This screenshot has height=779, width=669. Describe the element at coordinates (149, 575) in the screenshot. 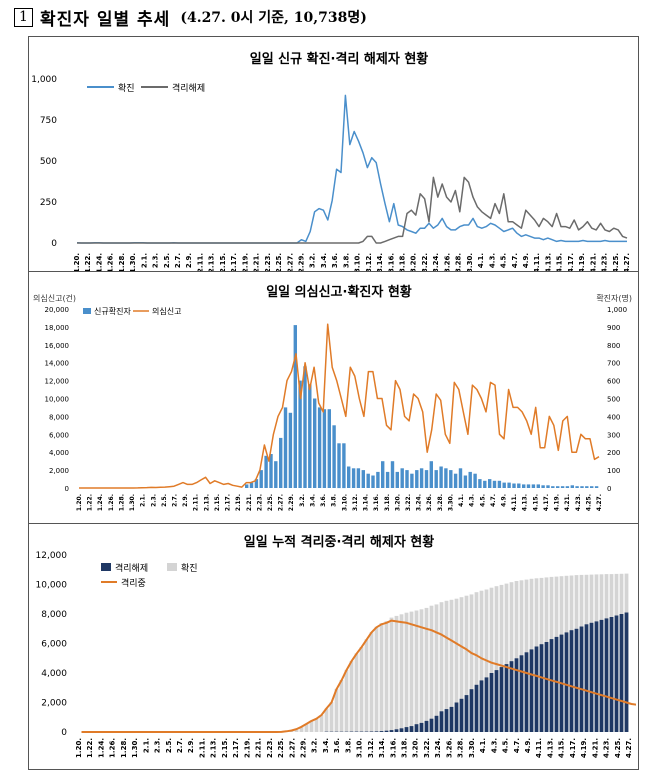

I see `chart3-legend: 격리해제 확진 격리중` at that location.